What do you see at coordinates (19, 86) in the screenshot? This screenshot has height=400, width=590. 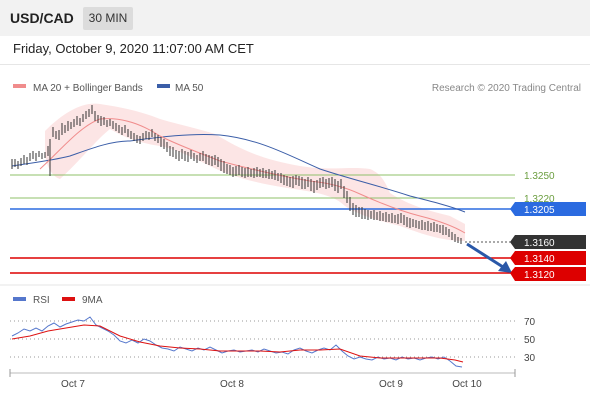 I see `ma20-legend-swatch` at bounding box center [19, 86].